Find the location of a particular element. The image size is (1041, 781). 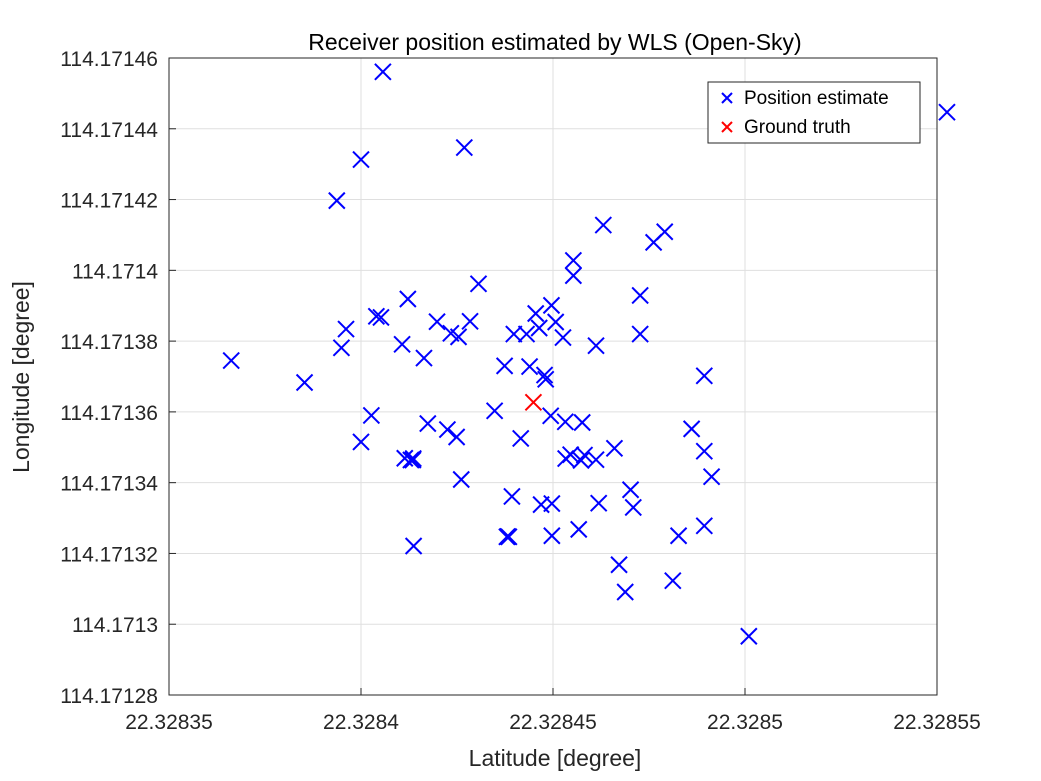

y-tick-label: 114.17128 is located at coordinates (109, 696).